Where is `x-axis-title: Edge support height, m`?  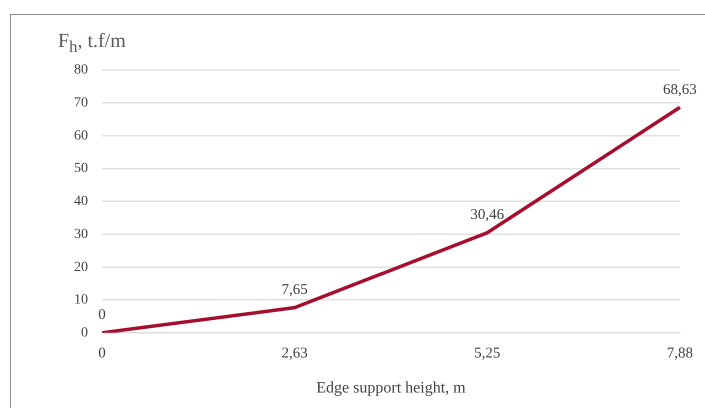
x-axis-title: Edge support height, m is located at coordinates (391, 388).